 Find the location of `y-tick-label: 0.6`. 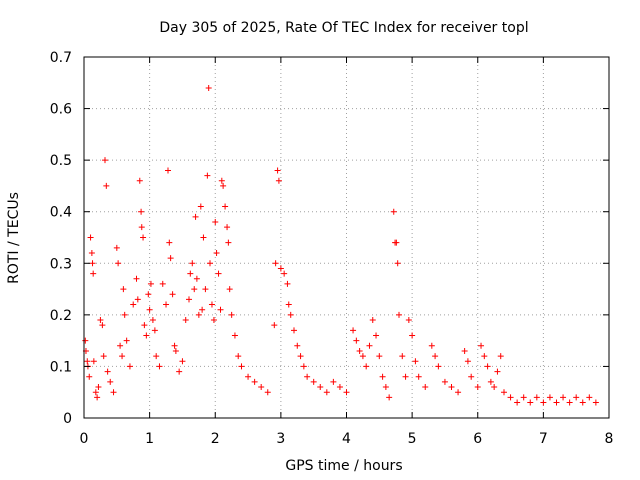

y-tick-label: 0.6 is located at coordinates (61, 110).